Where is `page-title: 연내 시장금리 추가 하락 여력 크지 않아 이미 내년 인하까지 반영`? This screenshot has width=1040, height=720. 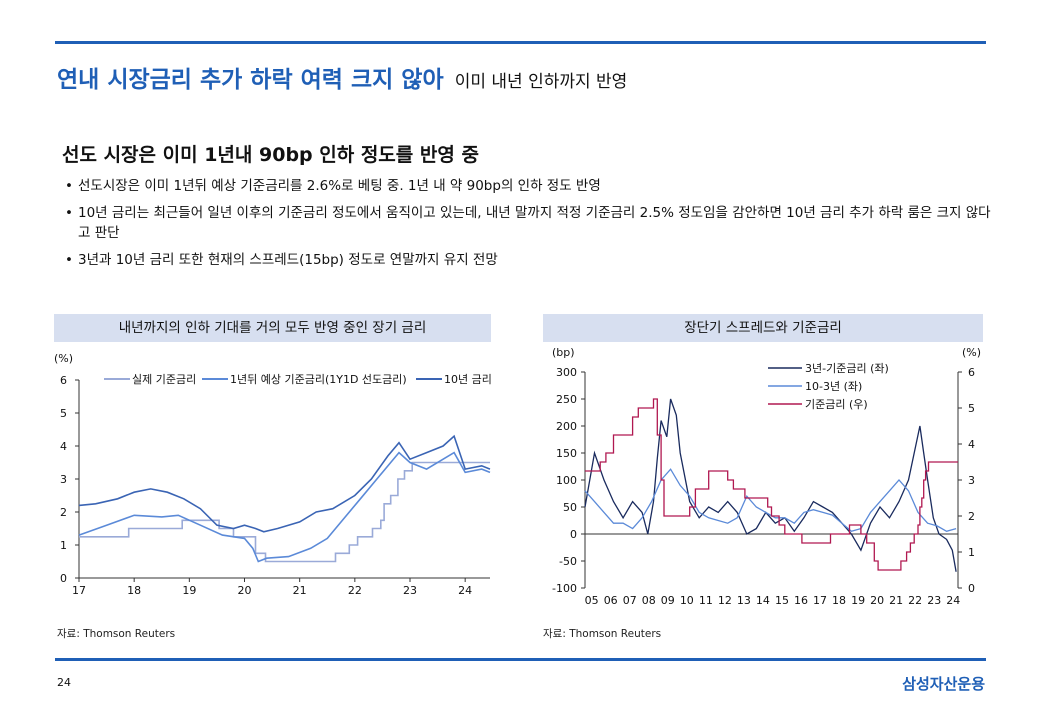
page-title: 연내 시장금리 추가 하락 여력 크지 않아 이미 내년 인하까지 반영 is located at coordinates (342, 77).